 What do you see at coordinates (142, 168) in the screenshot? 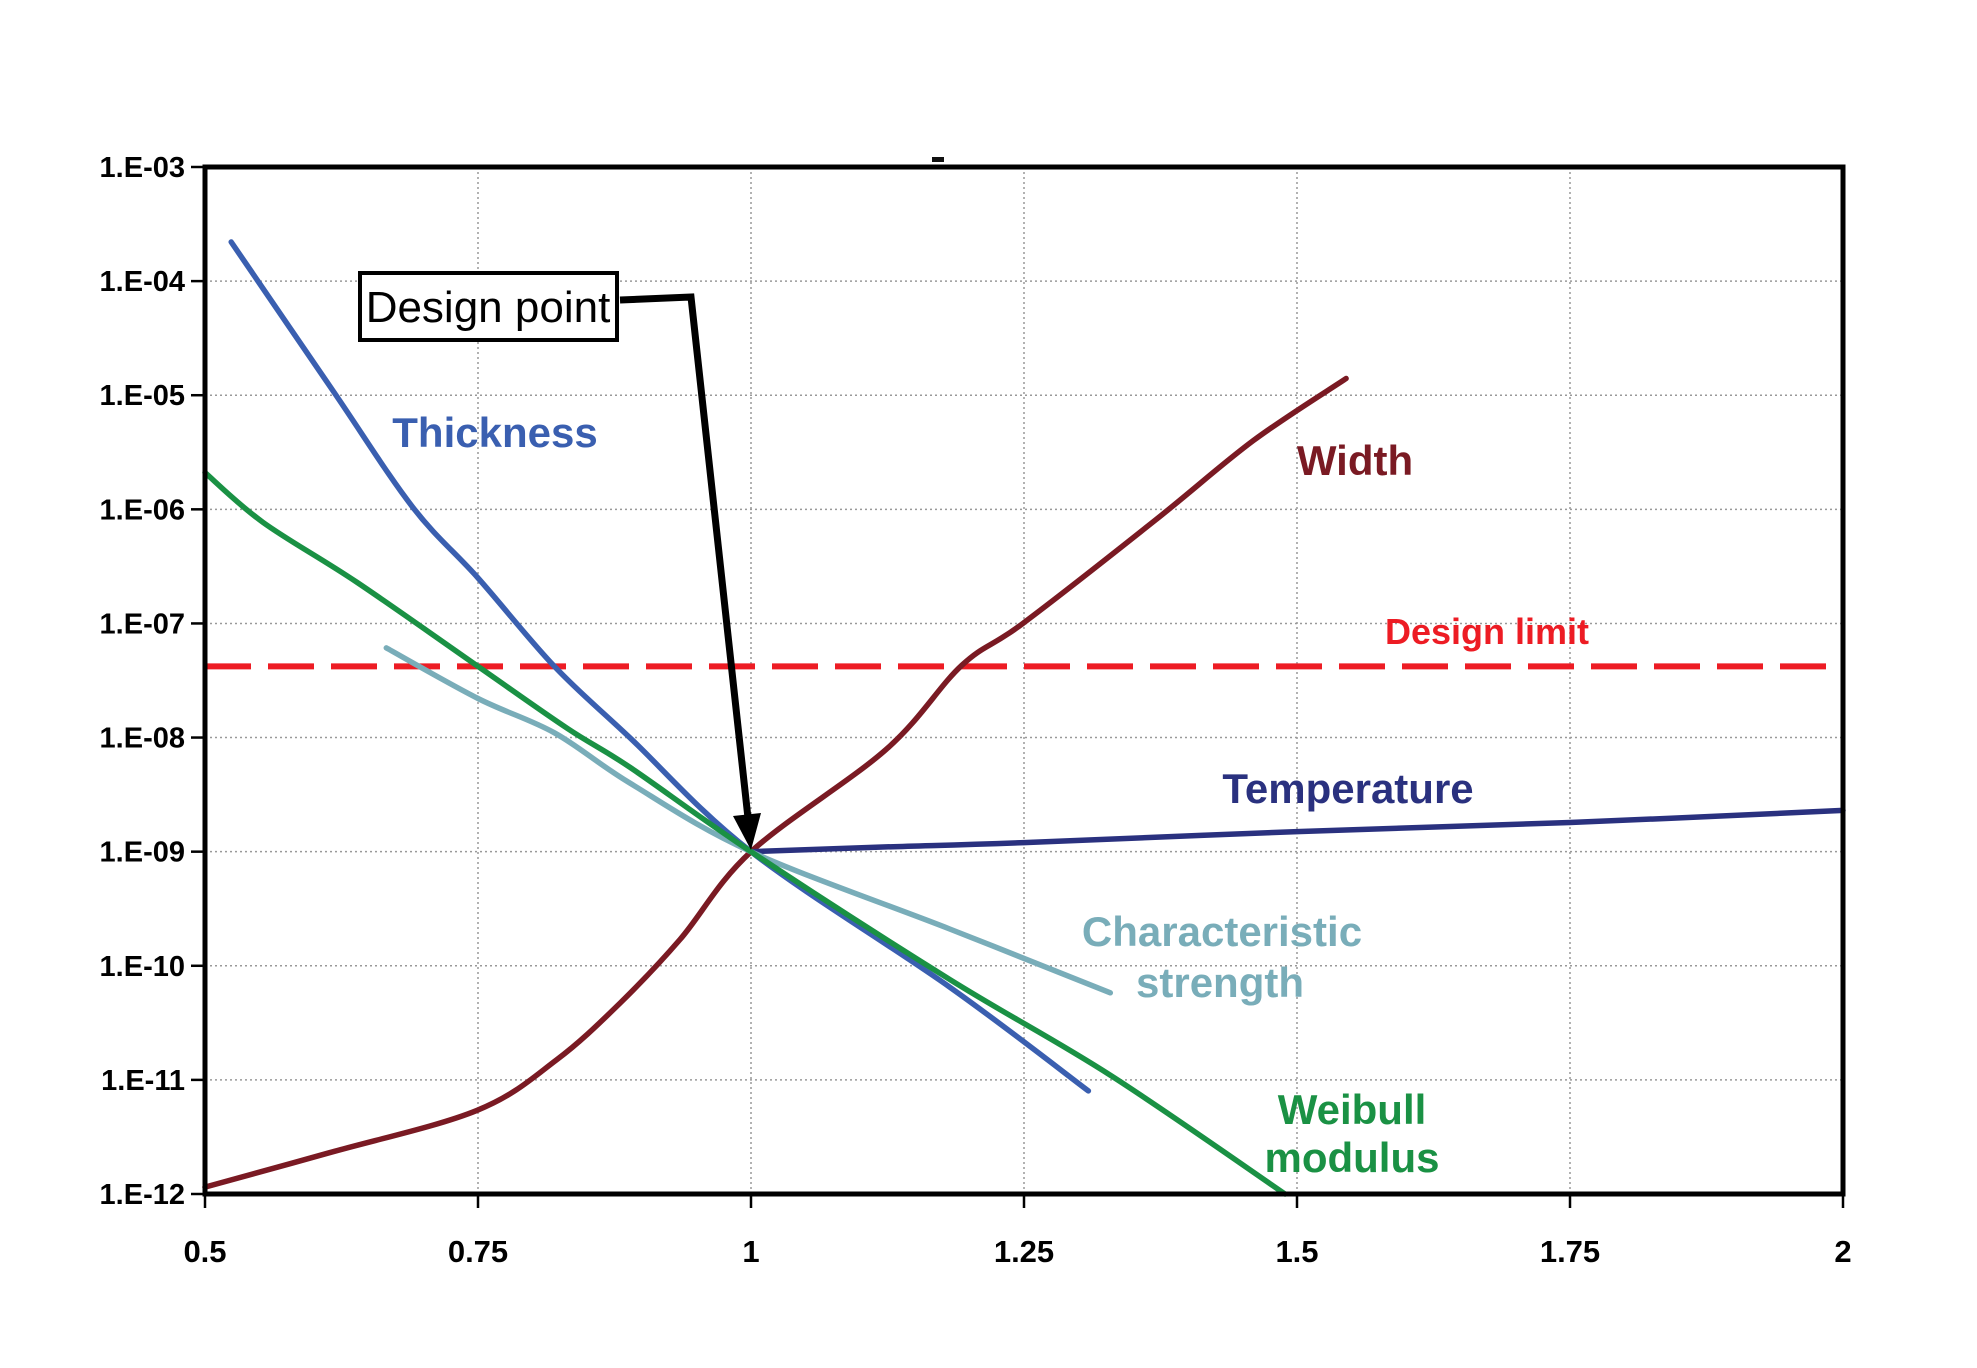
I see `y-tick-label-1.E-03: 1.E-03` at bounding box center [142, 168].